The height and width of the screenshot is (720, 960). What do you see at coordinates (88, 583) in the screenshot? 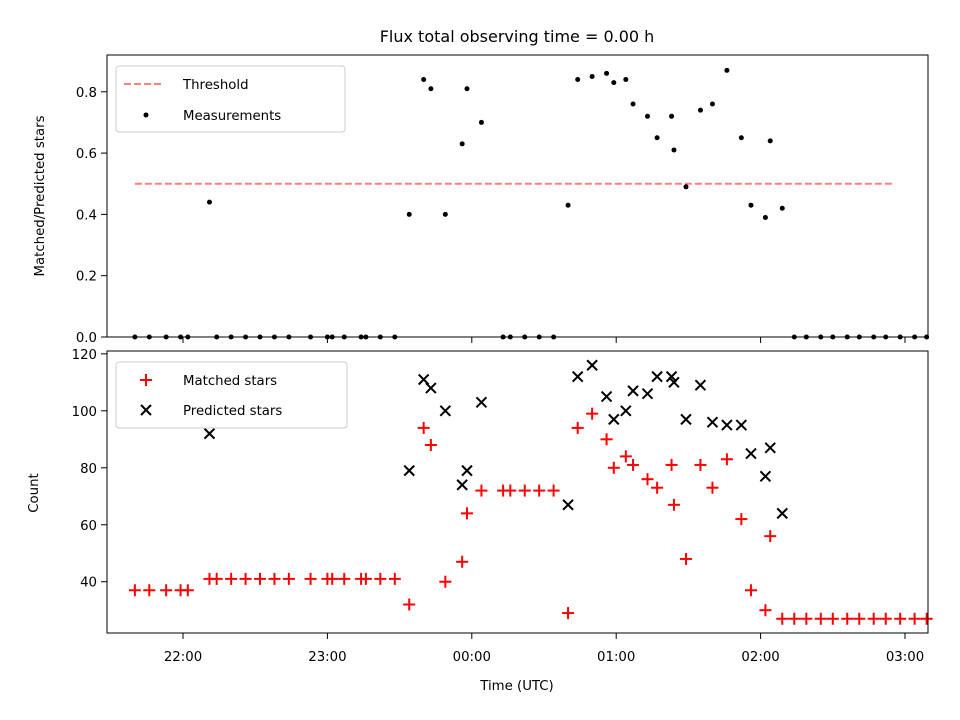
I see `bottom-y-tick-label: 40` at bounding box center [88, 583].